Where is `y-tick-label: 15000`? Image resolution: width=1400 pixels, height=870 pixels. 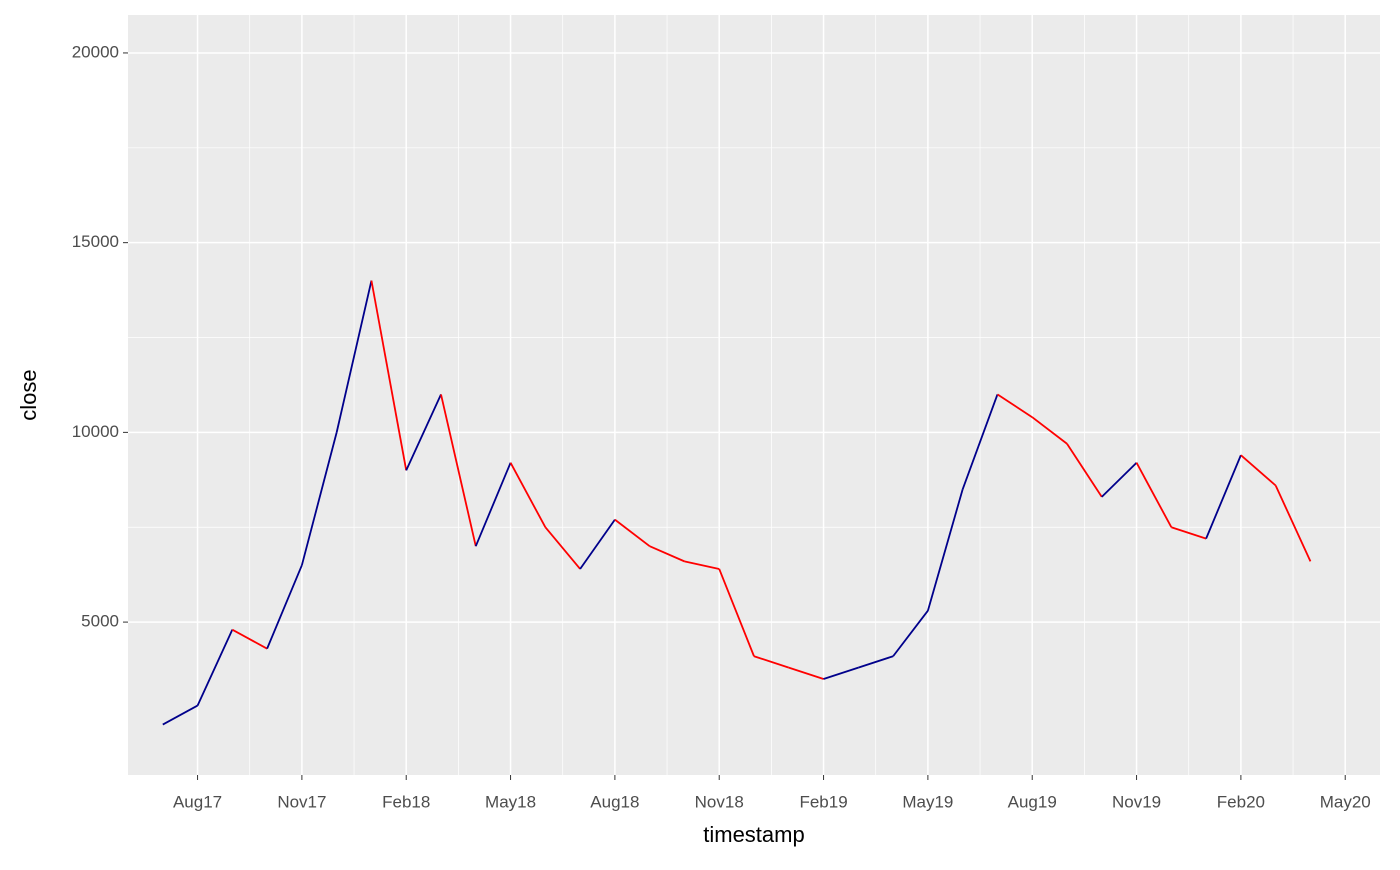
y-tick-label: 15000 is located at coordinates (95, 241).